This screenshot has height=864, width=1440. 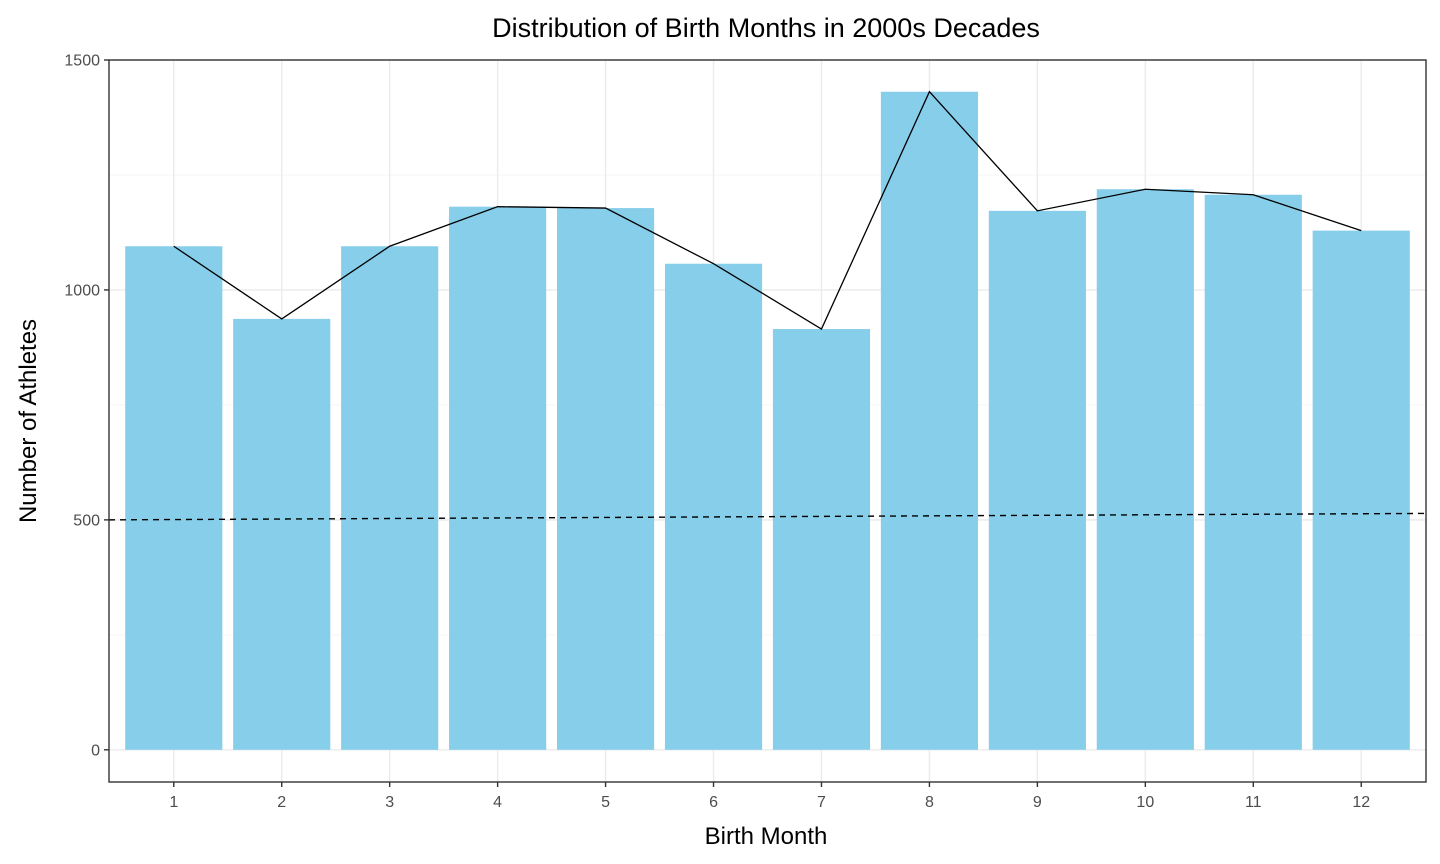 I want to click on y-axis-title: Number of Athletes, so click(x=28, y=421).